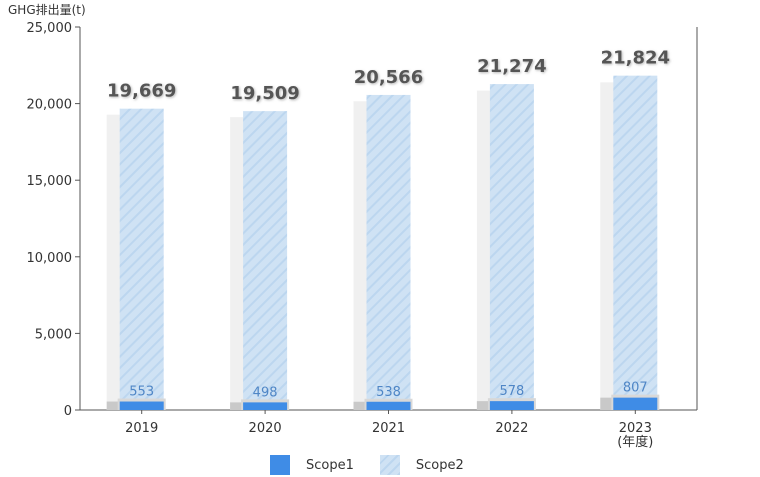 The image size is (760, 477). What do you see at coordinates (389, 465) in the screenshot?
I see `legend-swatch-scope2` at bounding box center [389, 465].